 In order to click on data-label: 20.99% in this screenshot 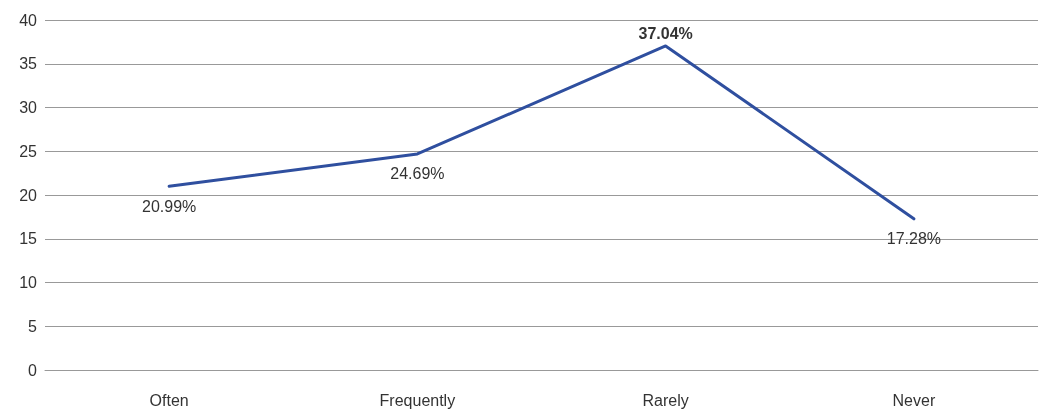, I will do `click(169, 206)`.